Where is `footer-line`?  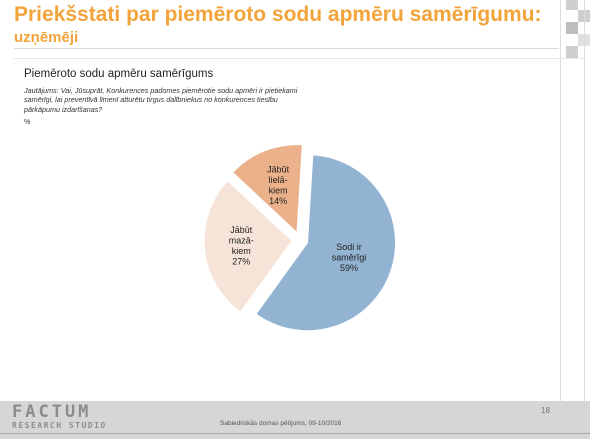 footer-line is located at coordinates (295, 433).